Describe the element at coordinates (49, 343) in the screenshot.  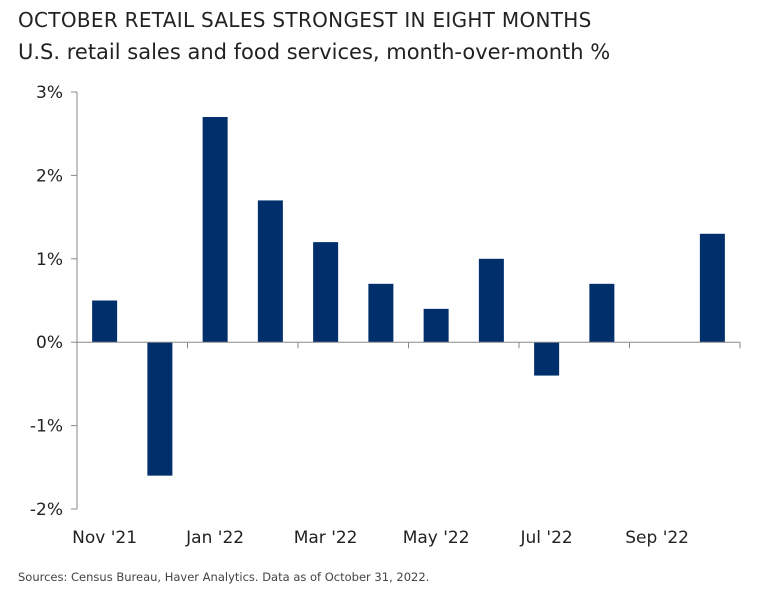
I see `y-tick-label: 0%` at that location.